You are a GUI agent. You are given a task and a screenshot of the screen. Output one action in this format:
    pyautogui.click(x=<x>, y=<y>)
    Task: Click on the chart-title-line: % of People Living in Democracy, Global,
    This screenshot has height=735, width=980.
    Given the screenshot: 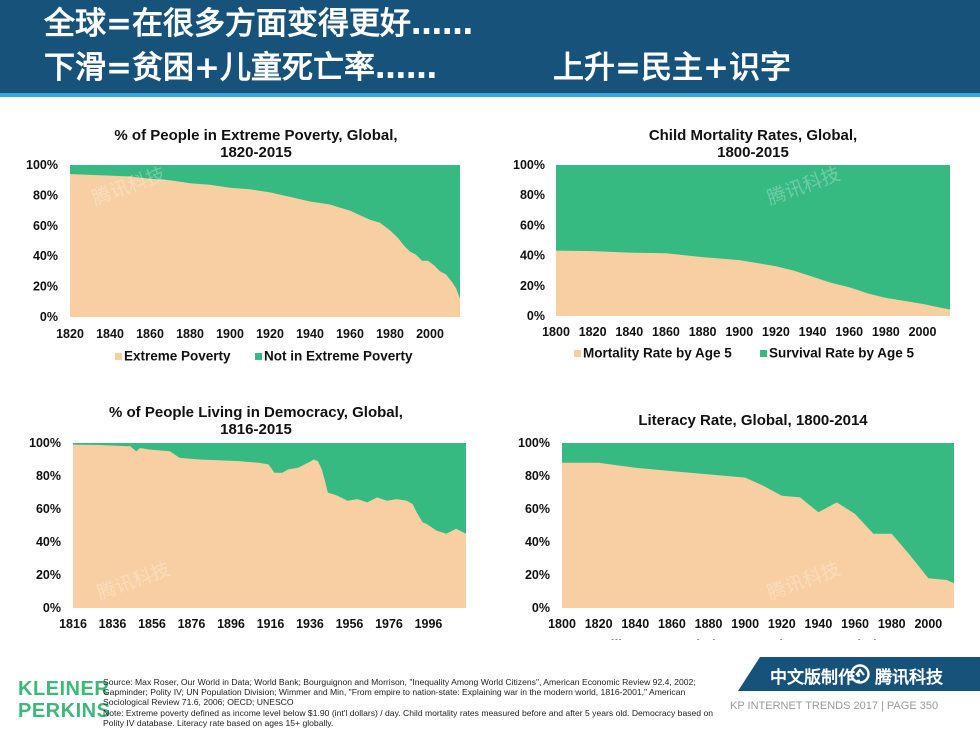 What is the action you would take?
    pyautogui.click(x=256, y=412)
    